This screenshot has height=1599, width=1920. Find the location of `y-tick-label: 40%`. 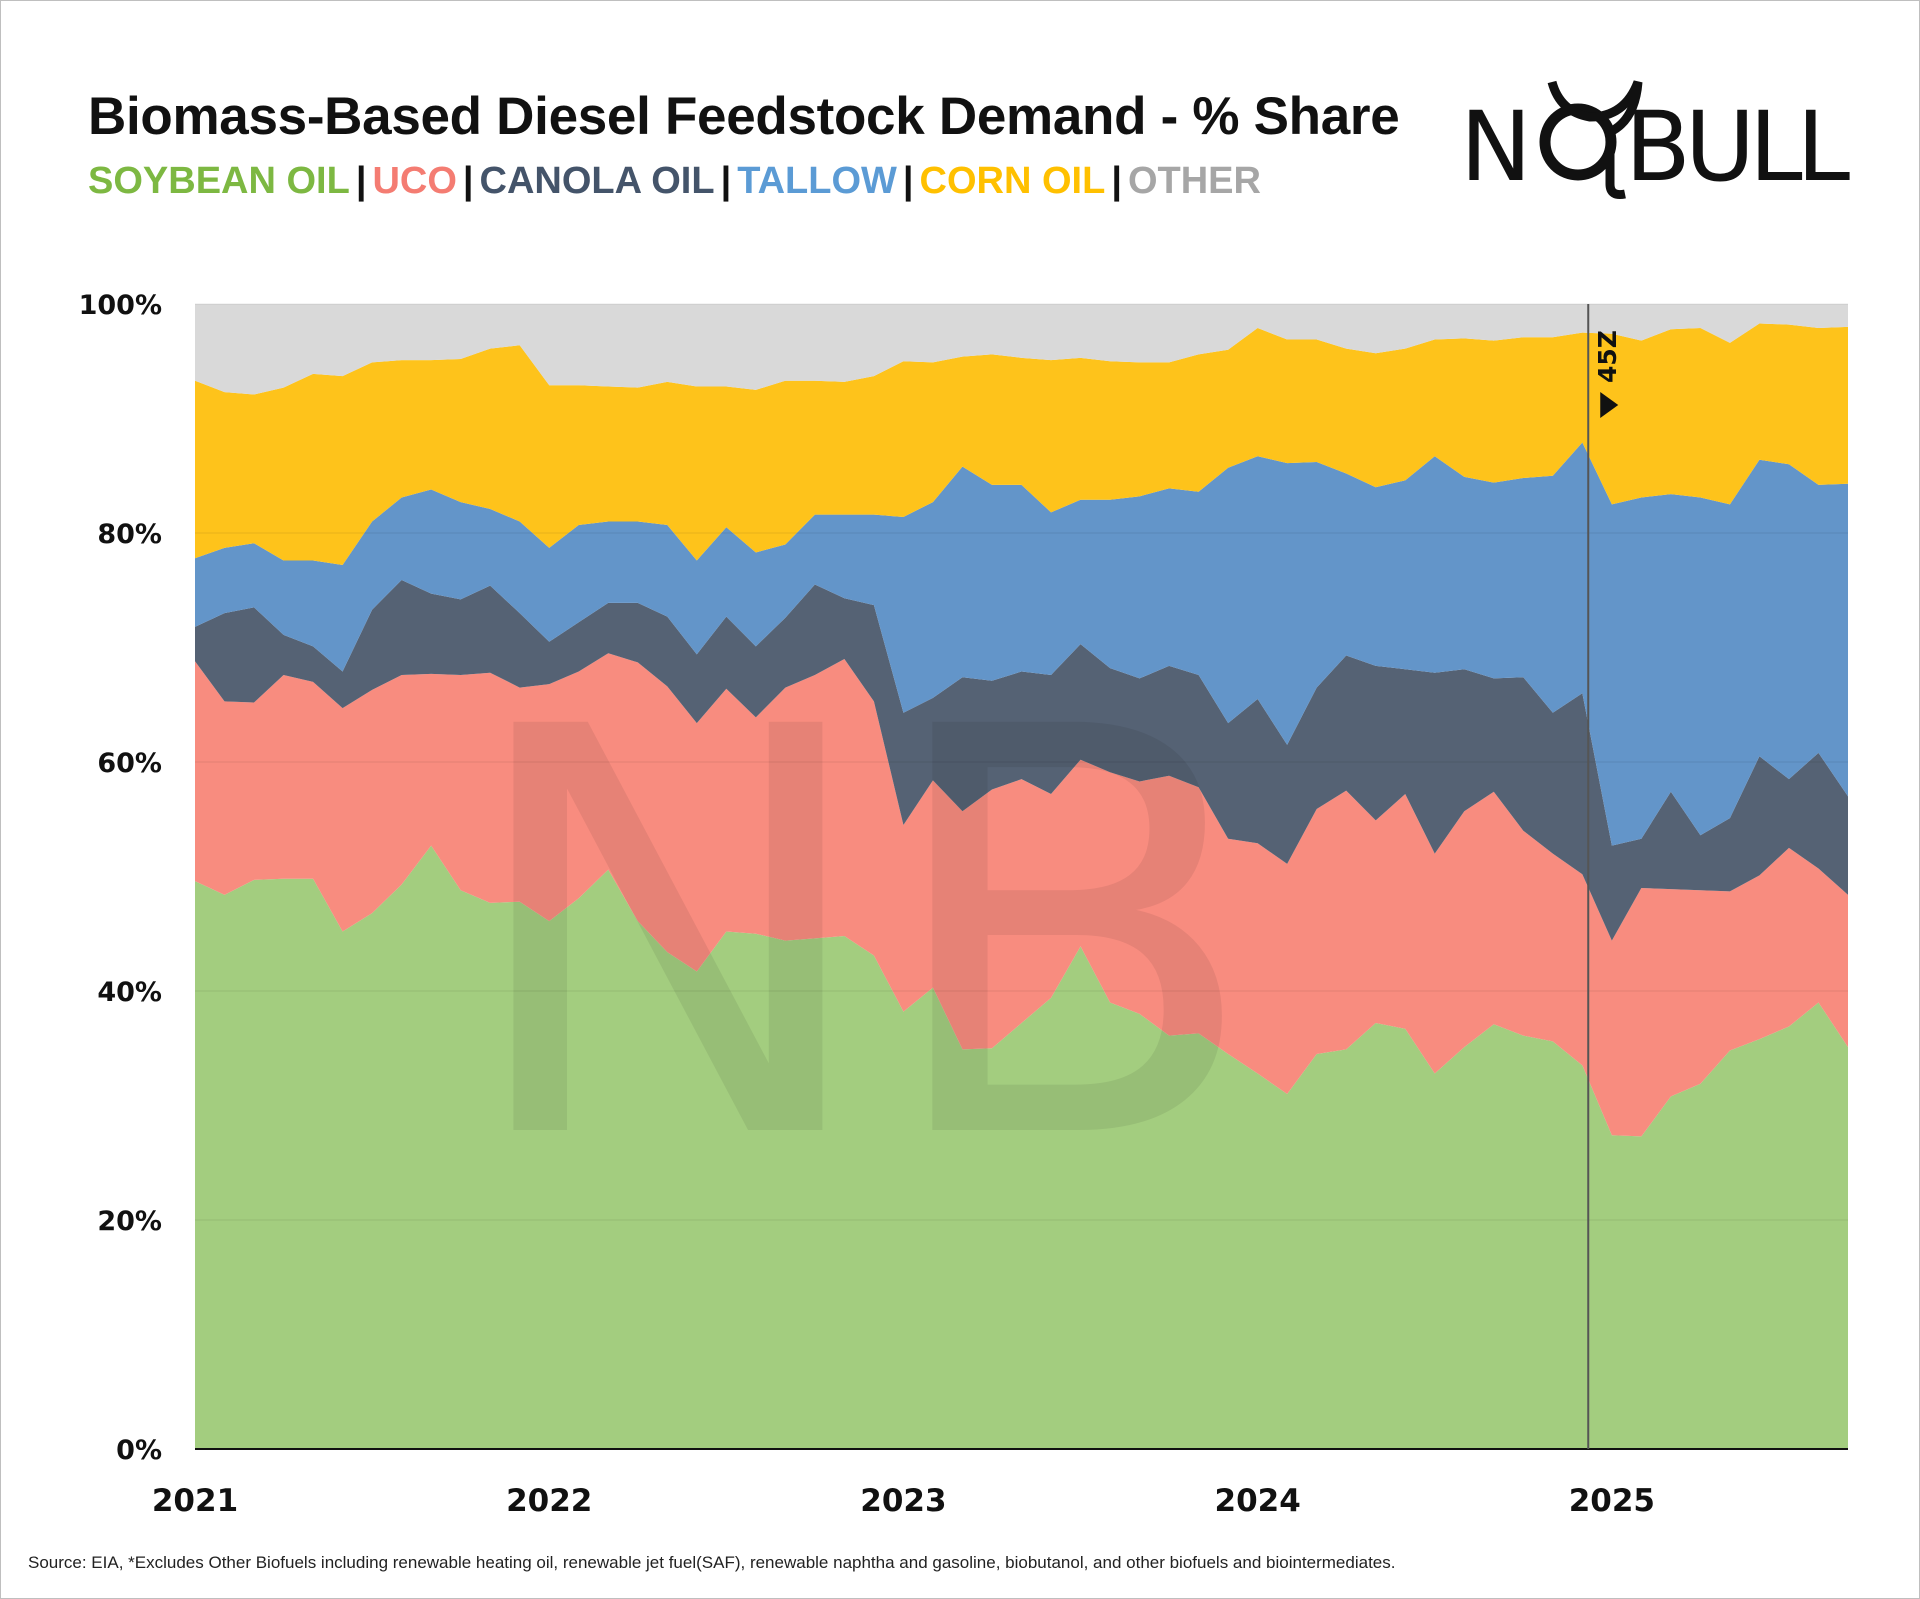

y-tick-label: 40% is located at coordinates (129, 992).